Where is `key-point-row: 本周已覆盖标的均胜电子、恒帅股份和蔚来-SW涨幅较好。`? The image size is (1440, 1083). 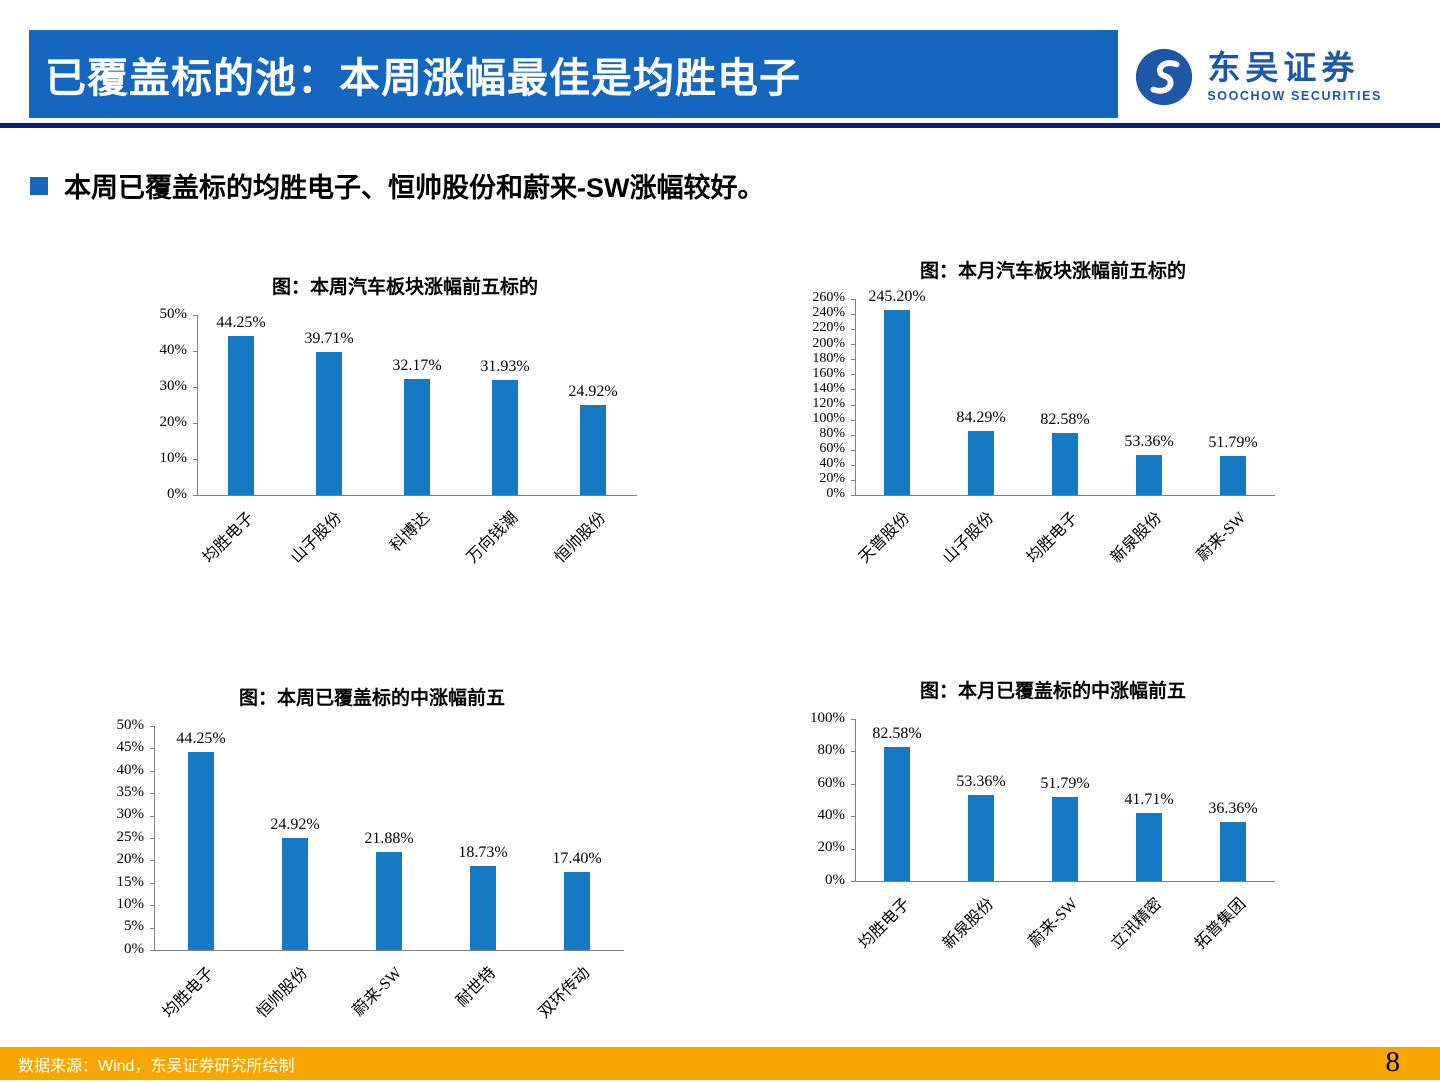
key-point-row: 本周已覆盖标的均胜电子、恒帅股份和蔚来-SW涨幅较好。 is located at coordinates (397, 185).